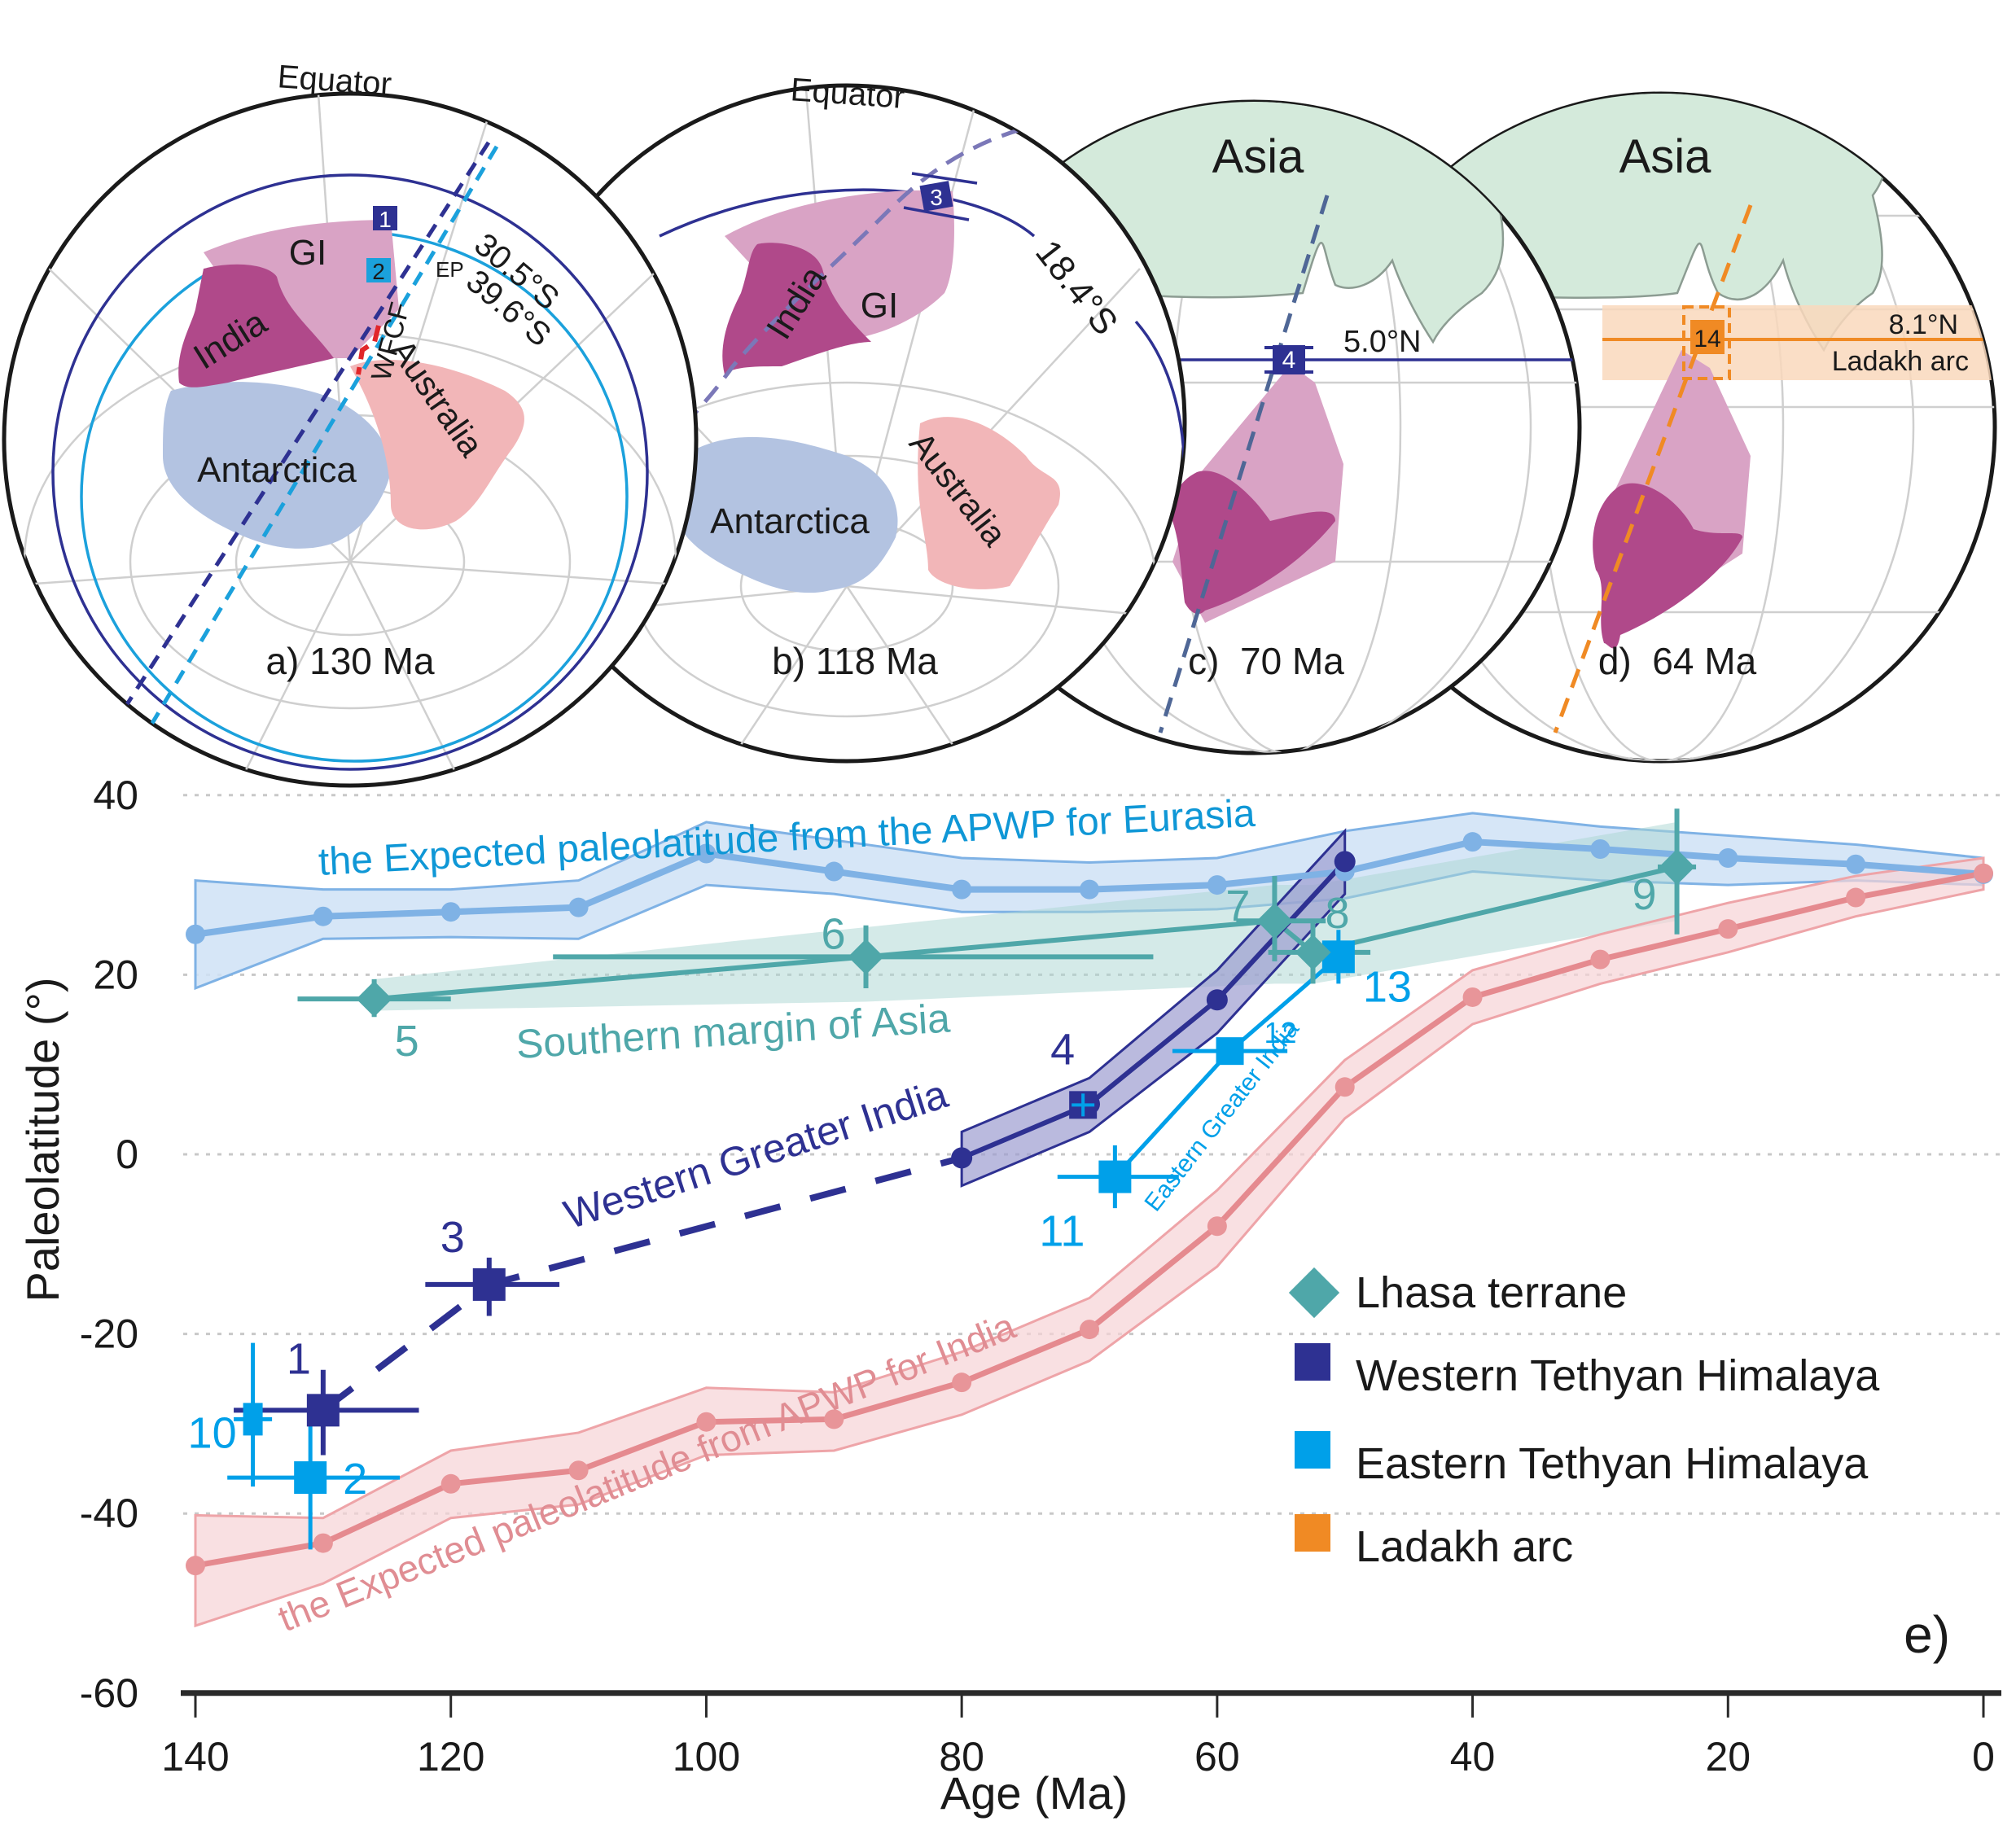  What do you see at coordinates (109, 1513) in the screenshot?
I see `y-tick-label: -40` at bounding box center [109, 1513].